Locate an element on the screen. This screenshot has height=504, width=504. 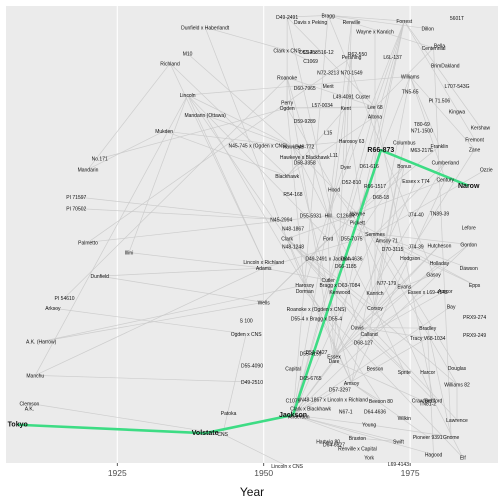
point-label: Dawson is located at coordinates (469, 269).